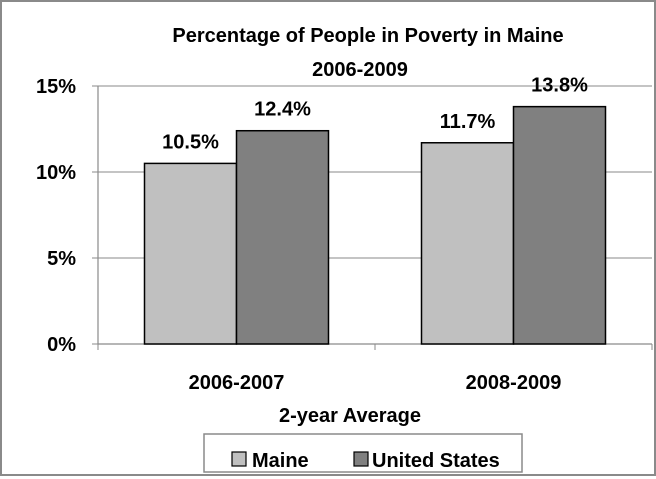 This screenshot has height=479, width=656. I want to click on legend: Maine United States, so click(363, 453).